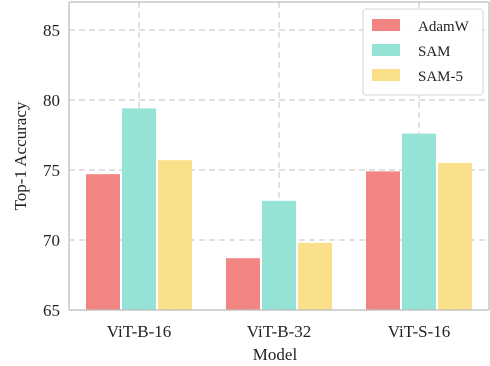 The width and height of the screenshot is (490, 366). I want to click on y-tick-label: 75, so click(51, 170).